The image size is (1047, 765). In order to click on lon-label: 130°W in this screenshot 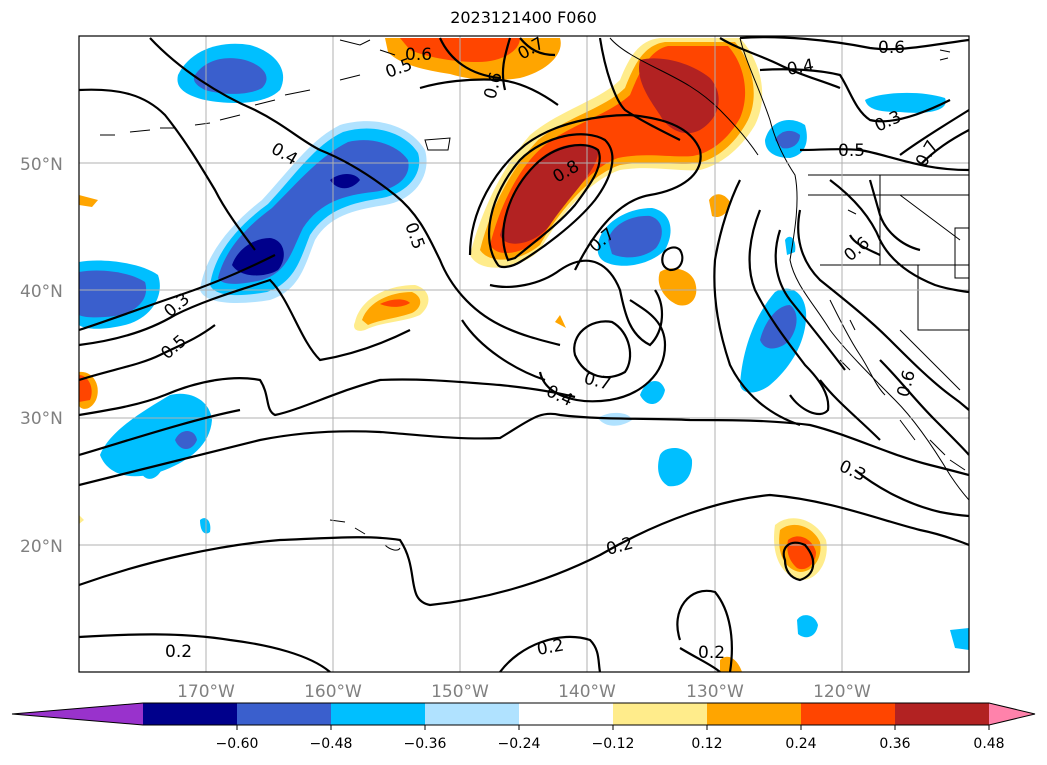, I will do `click(715, 692)`.